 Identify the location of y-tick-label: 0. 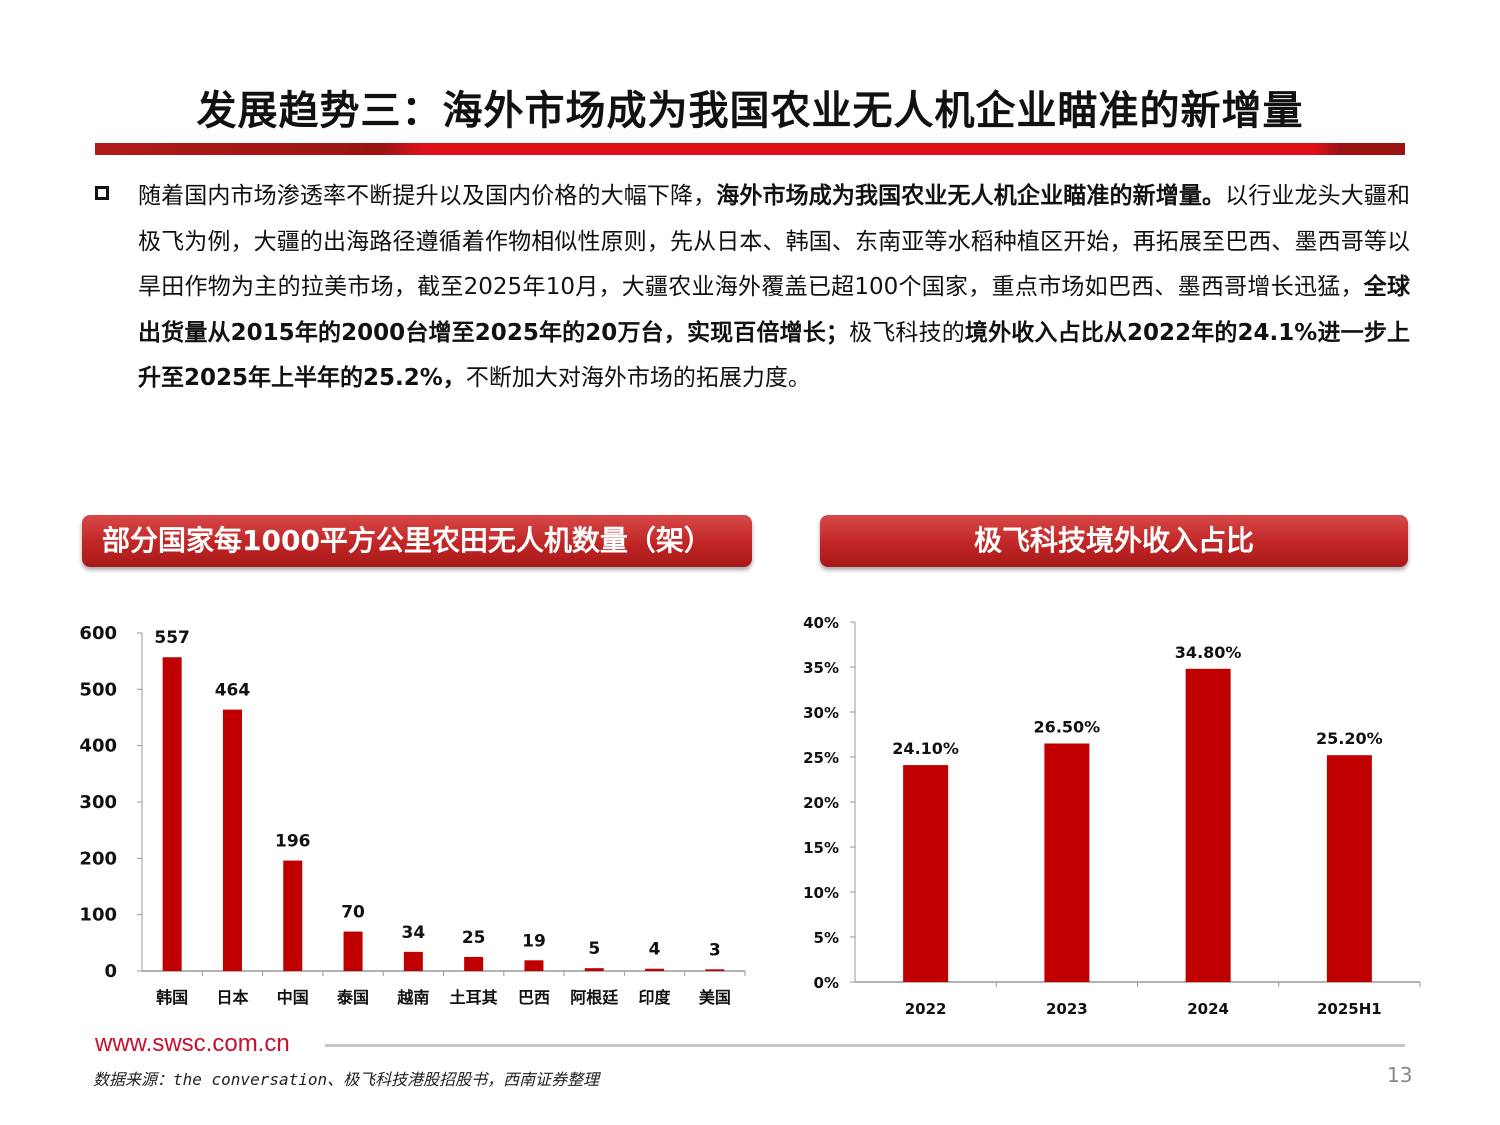
(110, 971).